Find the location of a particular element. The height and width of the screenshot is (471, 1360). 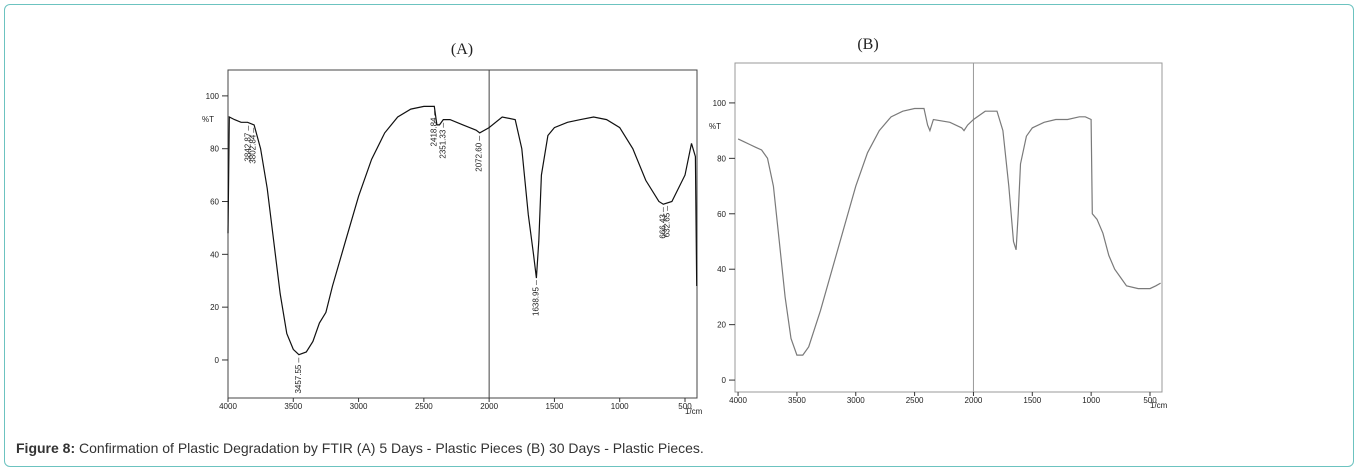

peak-label: 2351.33 is located at coordinates (442, 143).